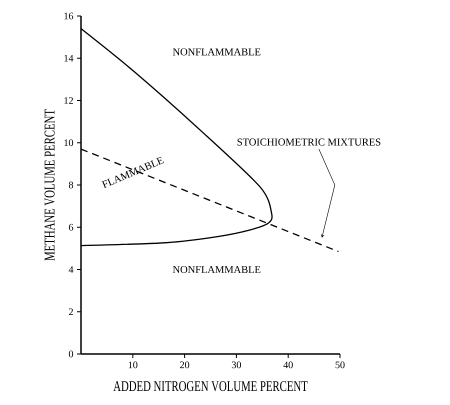 This screenshot has width=450, height=405. Describe the element at coordinates (71, 269) in the screenshot. I see `y-tick-label: 4` at that location.